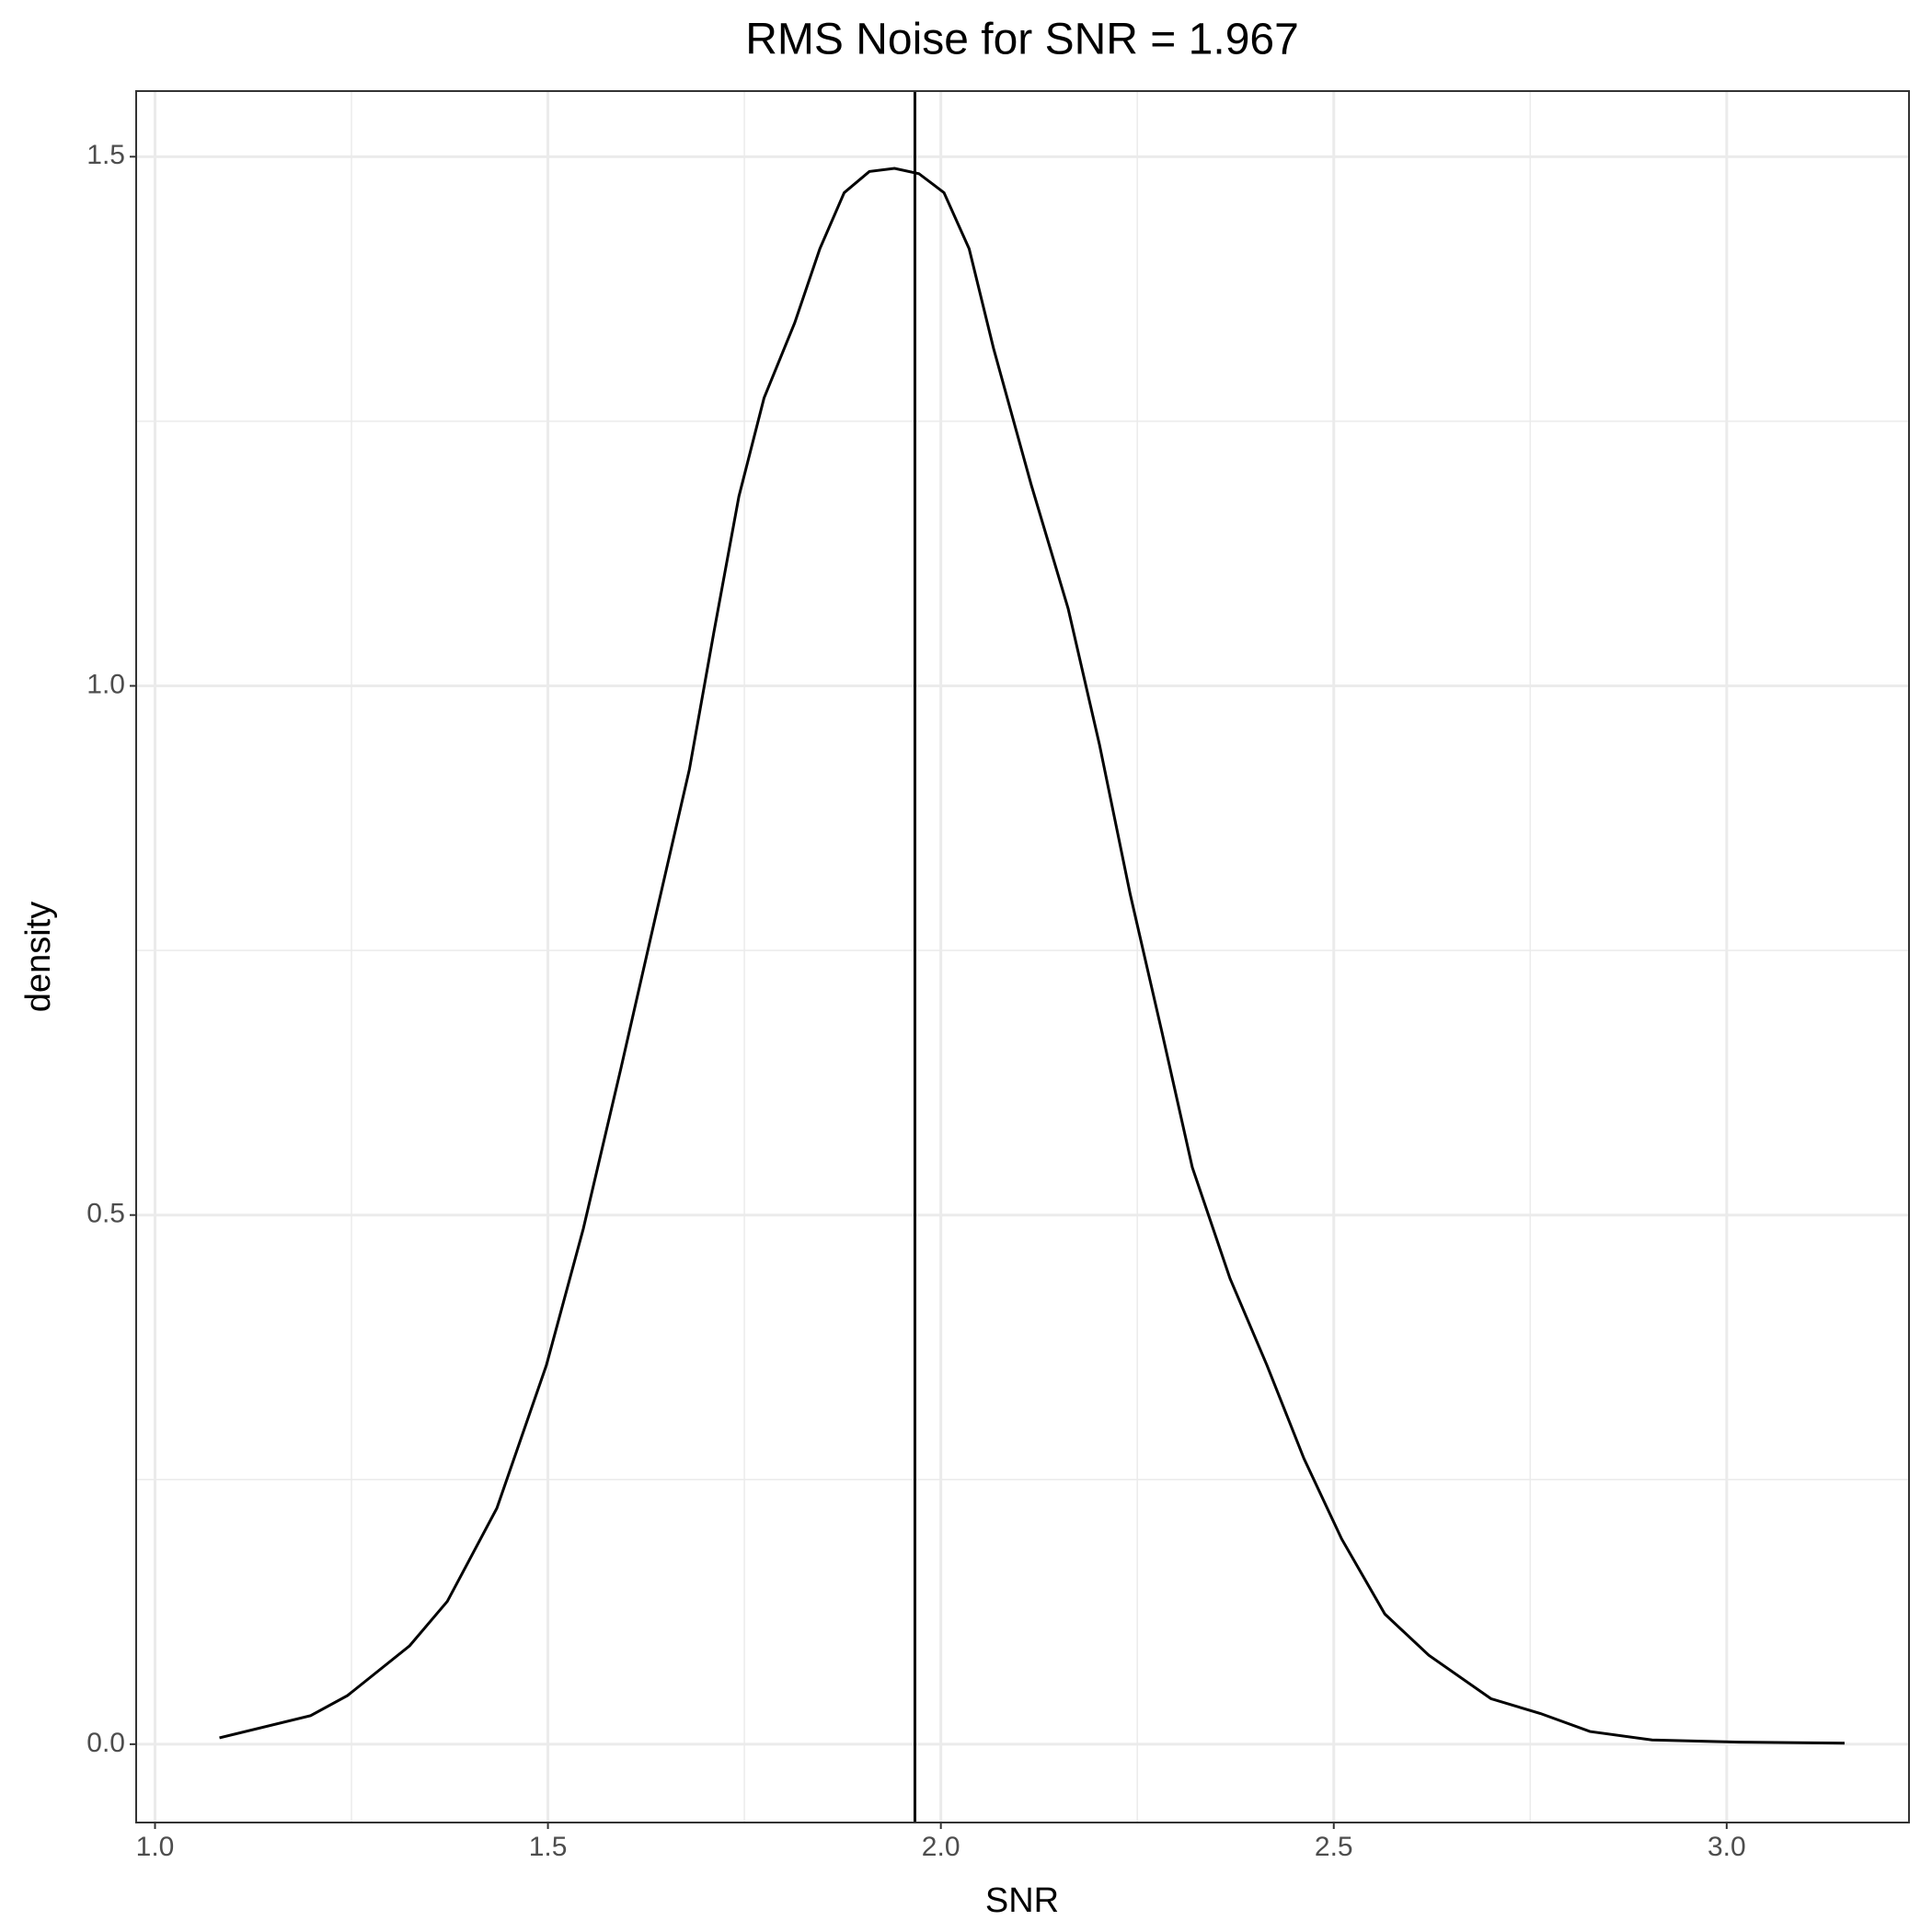  Describe the element at coordinates (155, 1847) in the screenshot. I see `x-tick-label: 1.0` at that location.